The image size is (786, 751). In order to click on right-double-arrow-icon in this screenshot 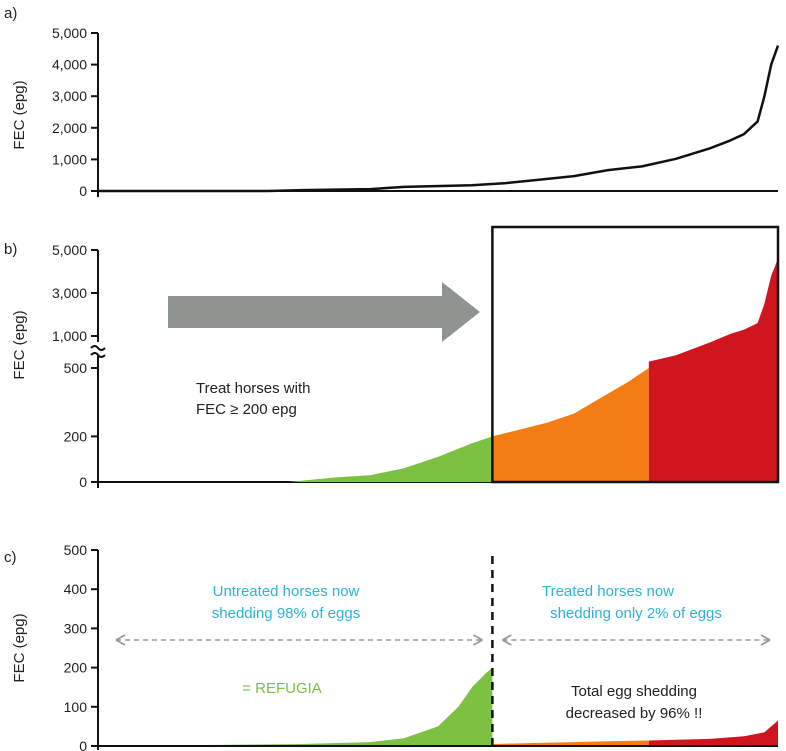, I will do `click(636, 640)`.